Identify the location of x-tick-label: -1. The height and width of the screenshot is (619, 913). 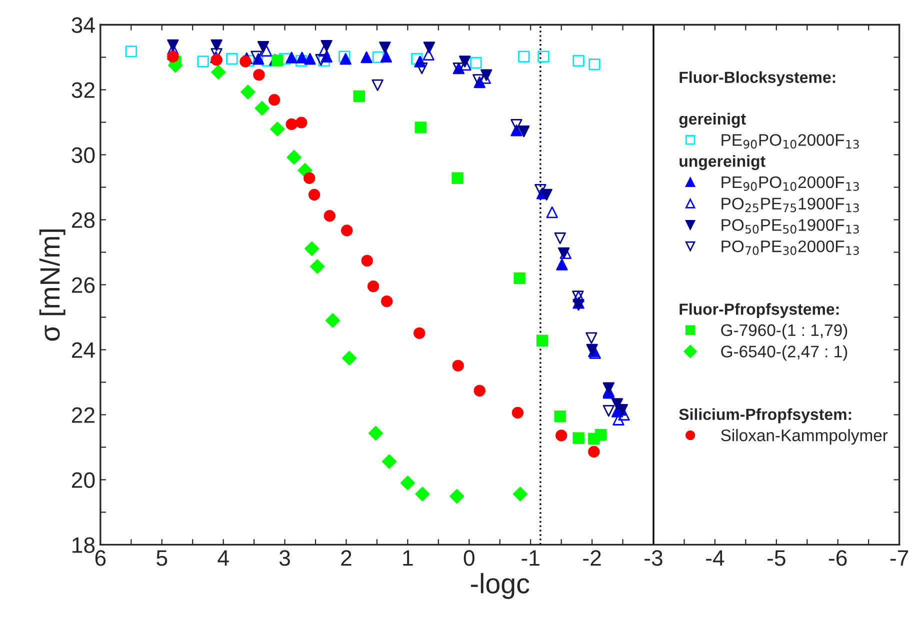
(531, 558).